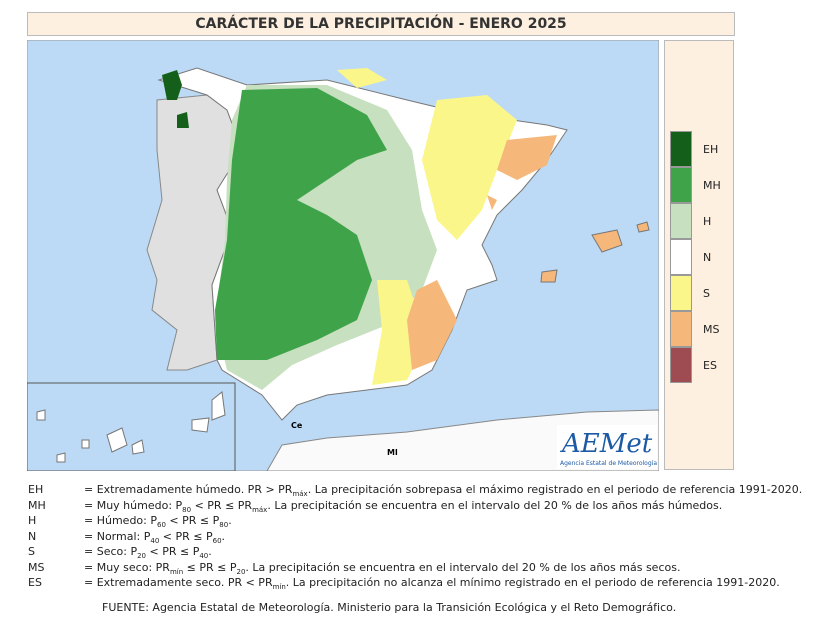  I want to click on text: = Húmedo: P, so click(120, 520).